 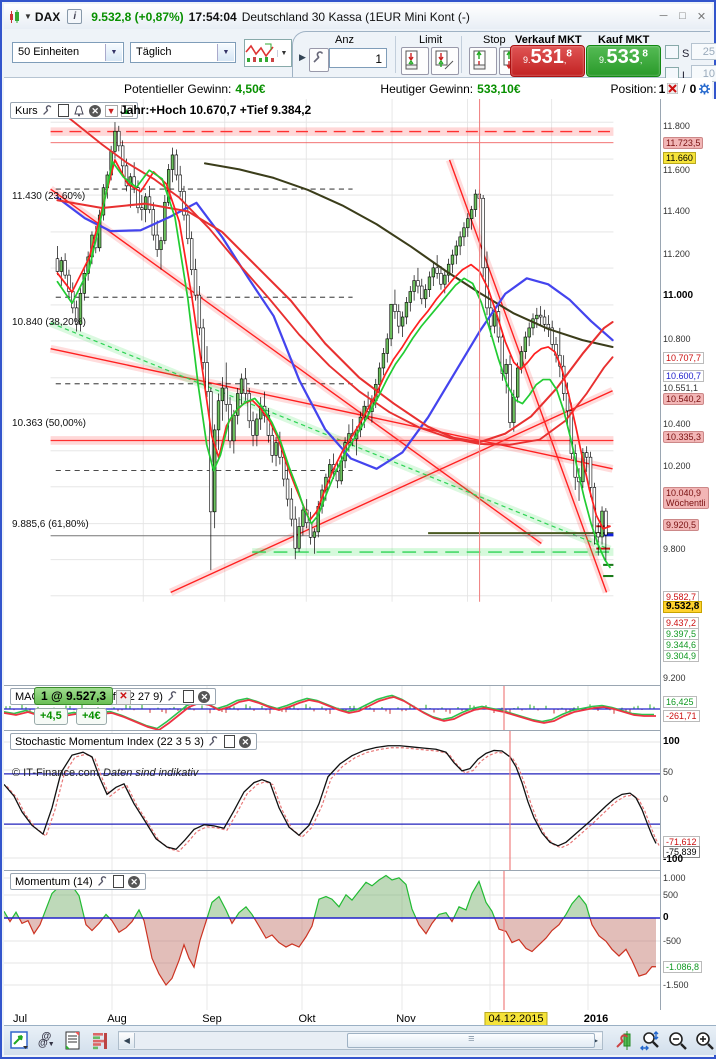 I want to click on smi-signal-line, so click(x=333, y=799).